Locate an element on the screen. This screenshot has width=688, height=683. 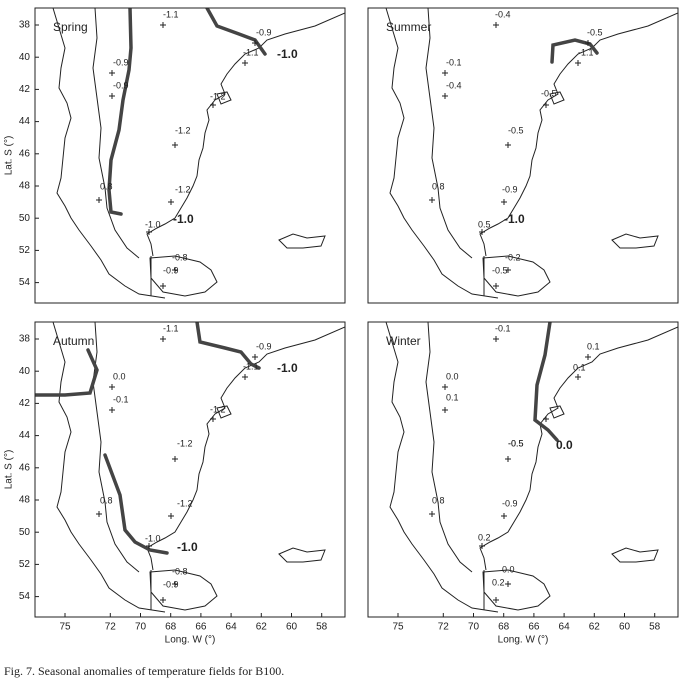
lon-tick-label: 70 is located at coordinates (474, 627).